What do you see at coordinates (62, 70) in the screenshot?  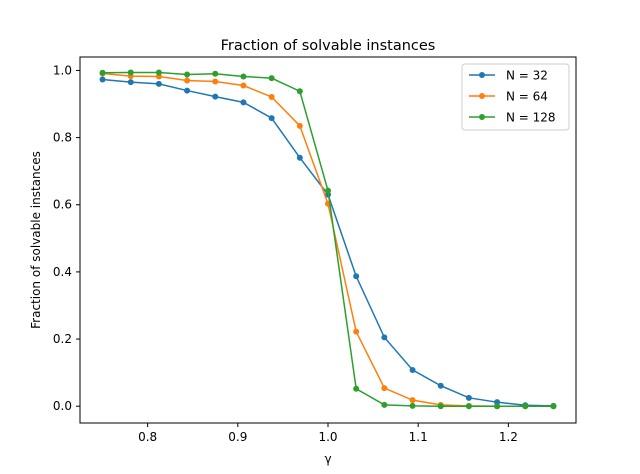 I see `y-tick-label: 1.0` at bounding box center [62, 70].